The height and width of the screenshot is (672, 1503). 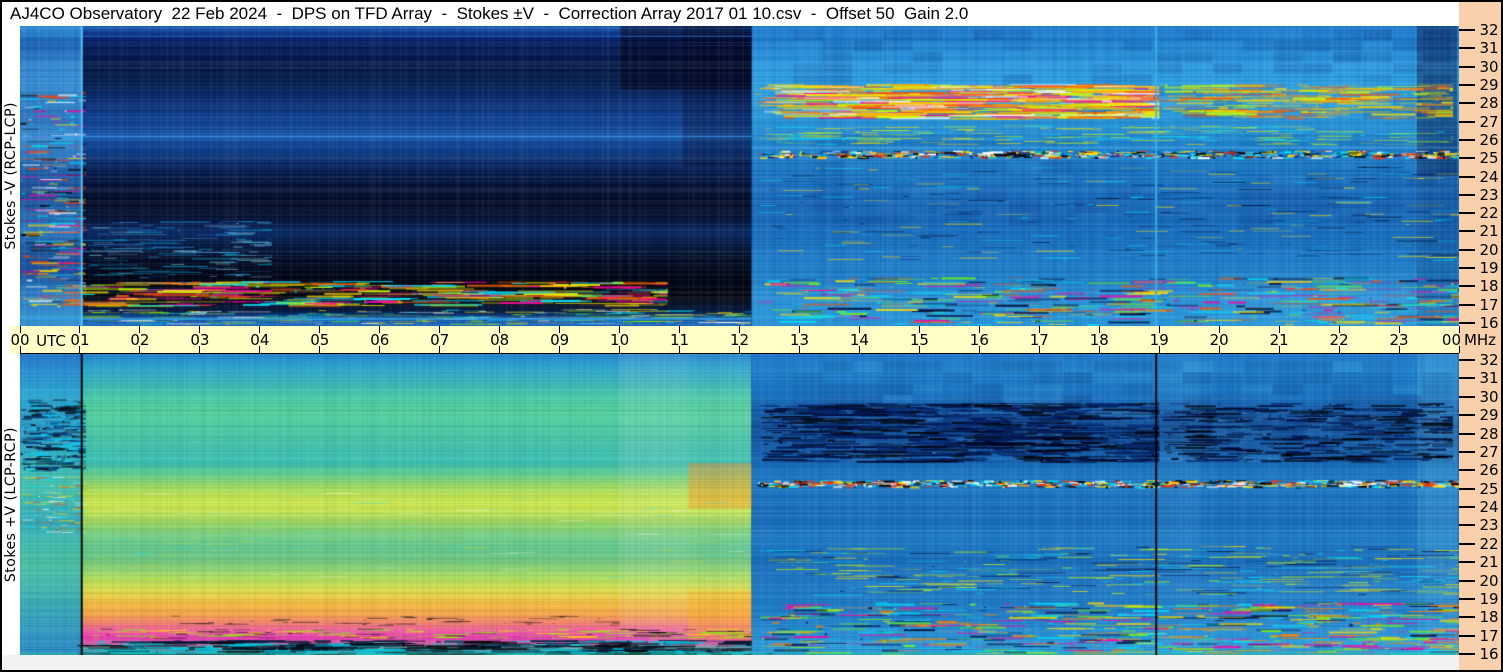 I want to click on freq-tick-label: 21, so click(x=1489, y=562).